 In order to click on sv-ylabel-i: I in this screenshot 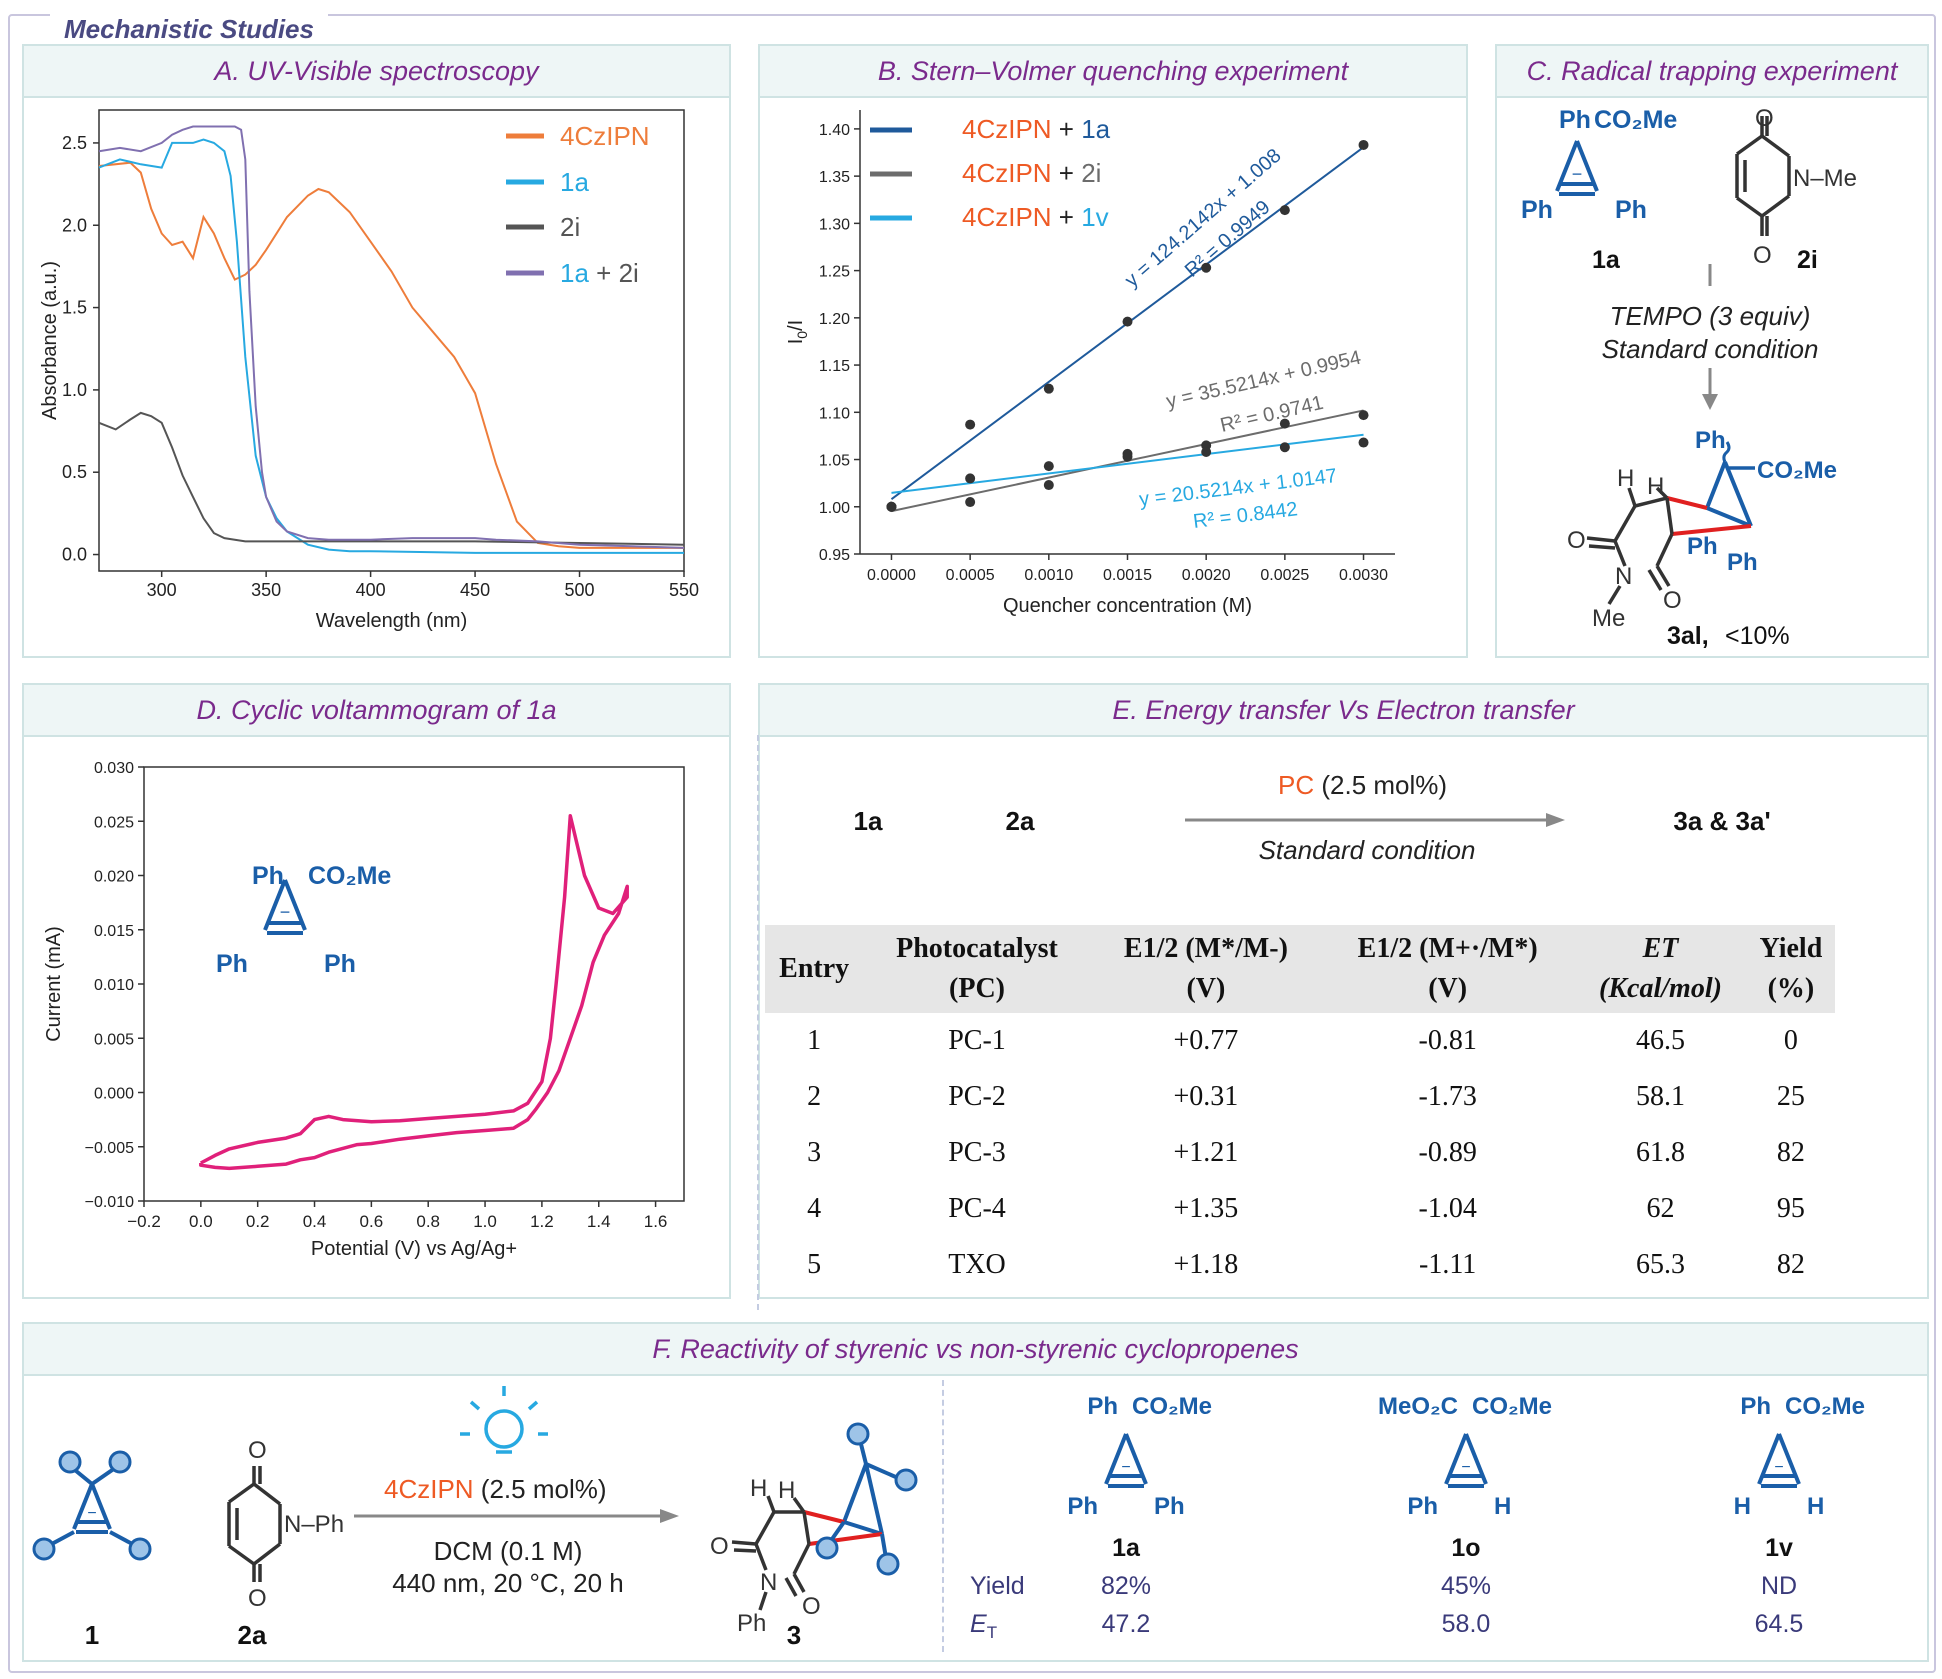, I will do `click(796, 342)`.